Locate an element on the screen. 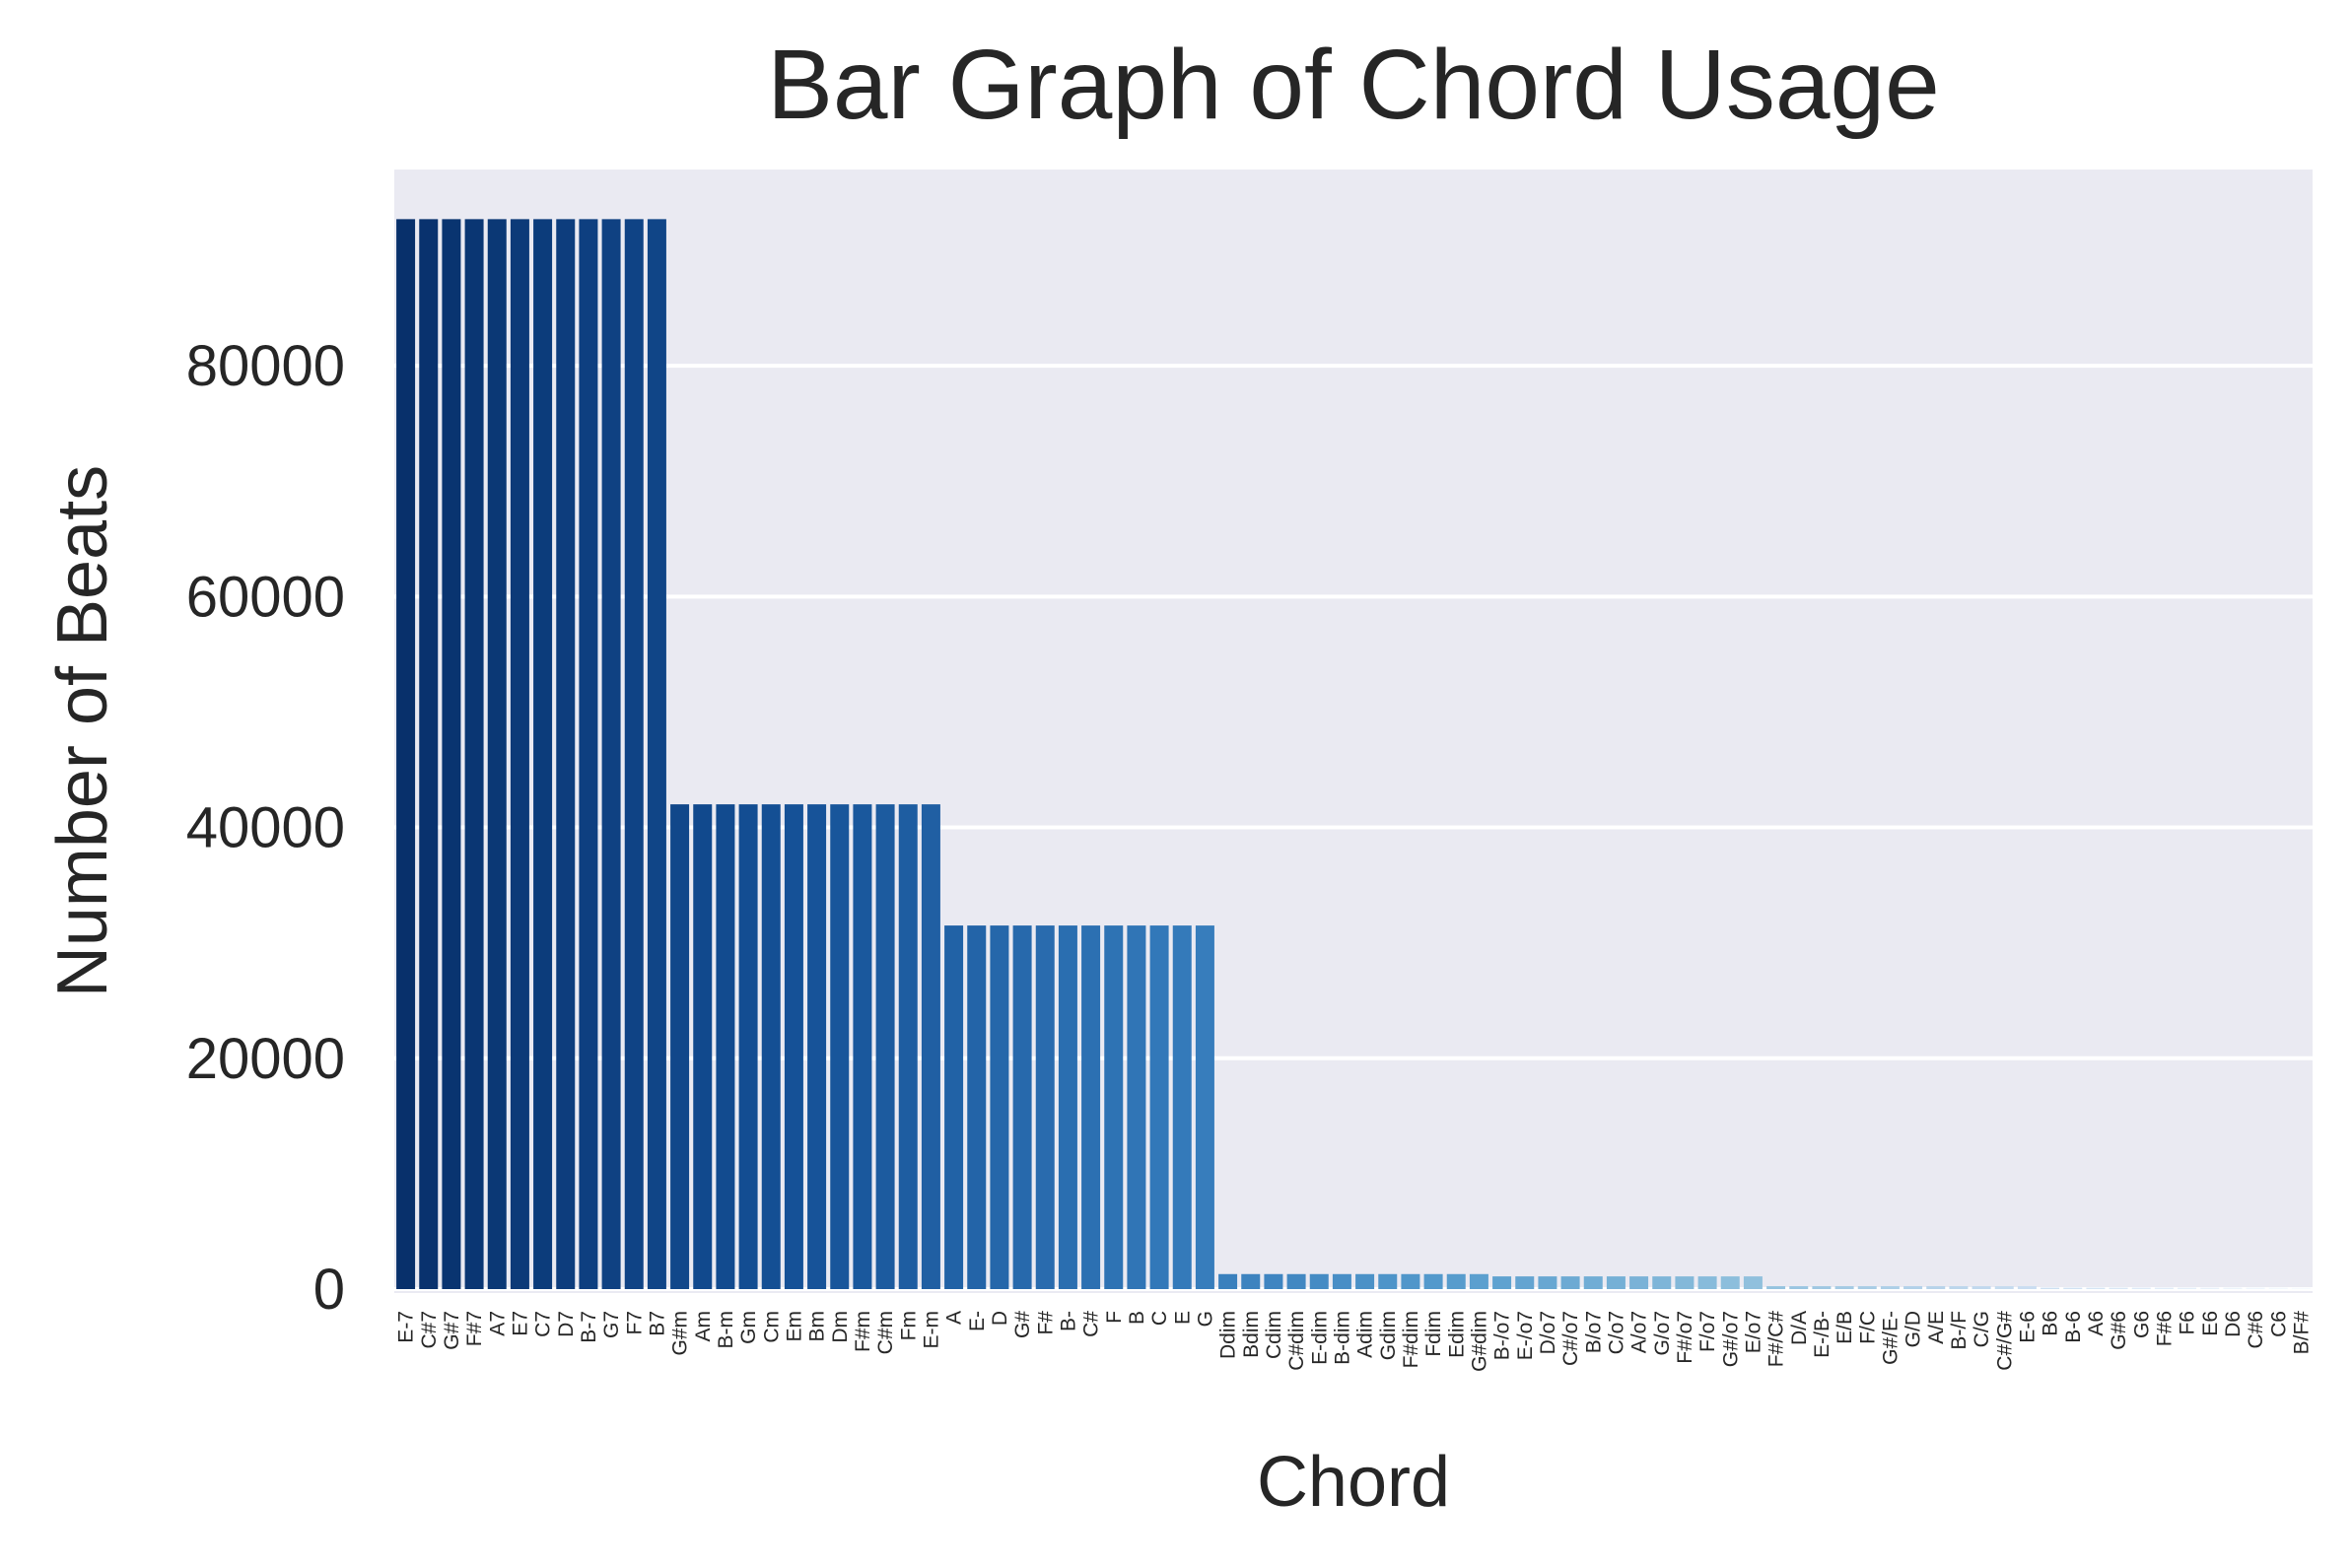 This screenshot has height=1568, width=2352. x-tick-label: E/B is located at coordinates (1844, 1327).